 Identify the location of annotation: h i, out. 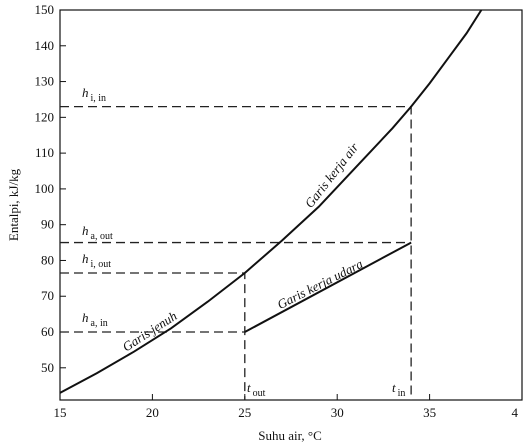
(96, 260).